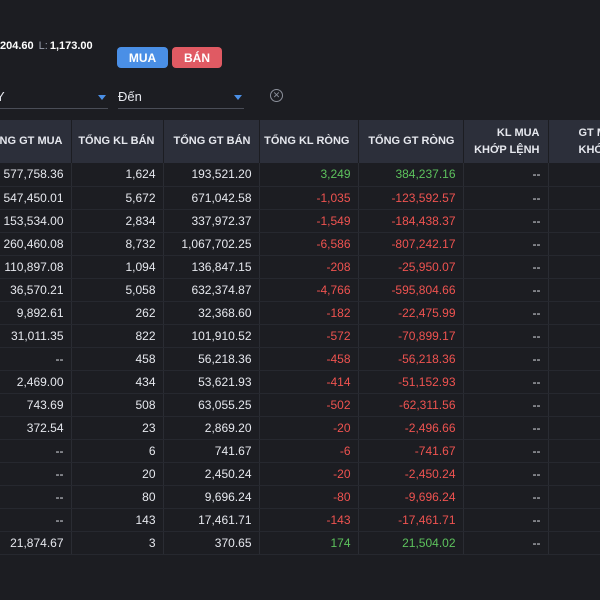 Image resolution: width=600 pixels, height=600 pixels. Describe the element at coordinates (117, 141) in the screenshot. I see `column-header: TỔNG KL BÁN` at that location.